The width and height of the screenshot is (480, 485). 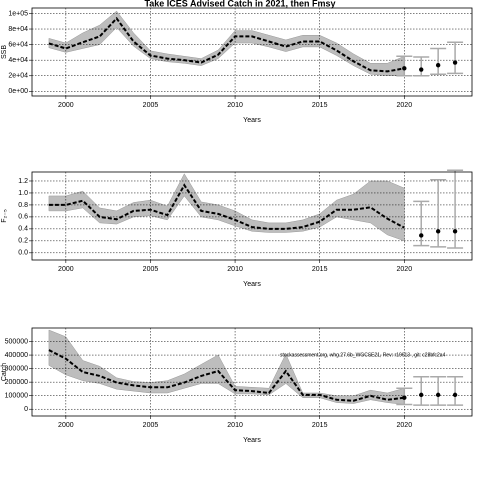 What do you see at coordinates (26, 409) in the screenshot?
I see `y-tick-label: 0` at bounding box center [26, 409].